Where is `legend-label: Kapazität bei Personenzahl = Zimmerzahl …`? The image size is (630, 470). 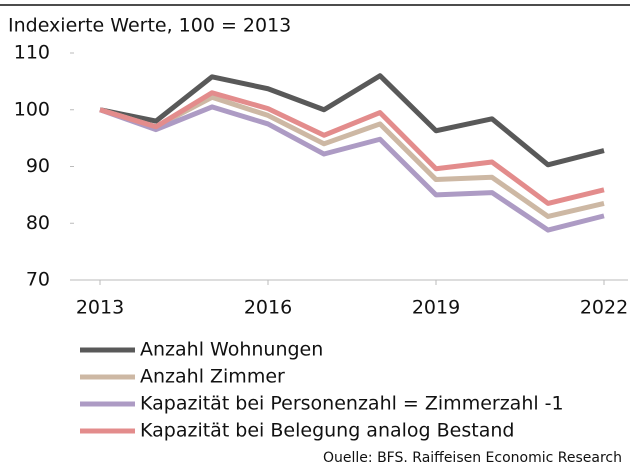
legend-label: Kapazität bei Personenzahl = Zimmerzahl … is located at coordinates (352, 404).